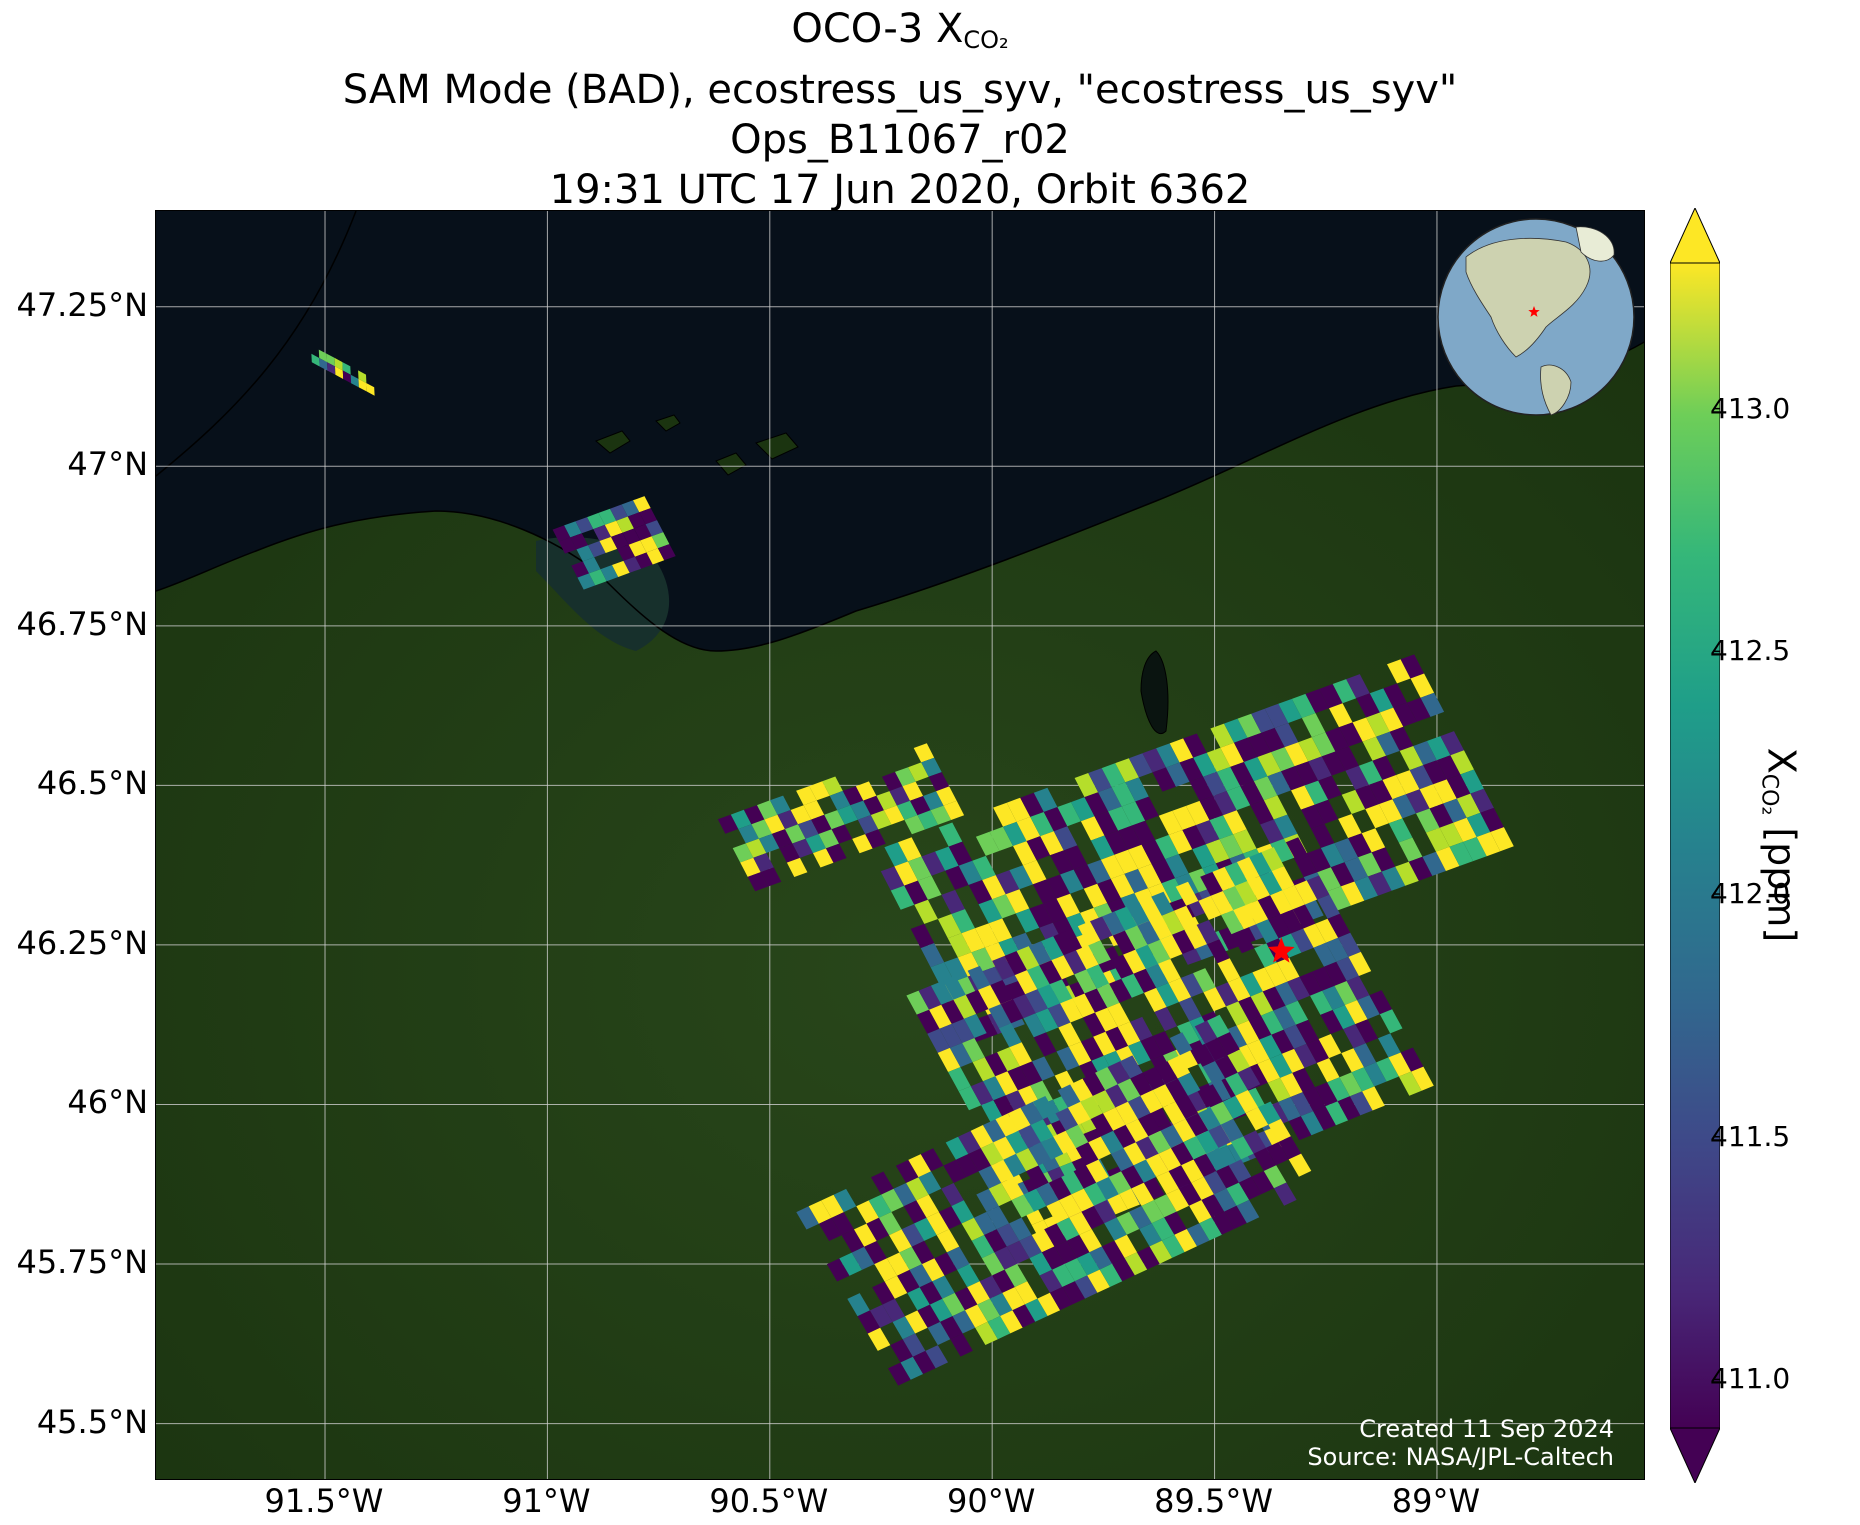 The width and height of the screenshot is (1860, 1525). What do you see at coordinates (1154, 692) in the screenshot?
I see `inland-lake` at bounding box center [1154, 692].